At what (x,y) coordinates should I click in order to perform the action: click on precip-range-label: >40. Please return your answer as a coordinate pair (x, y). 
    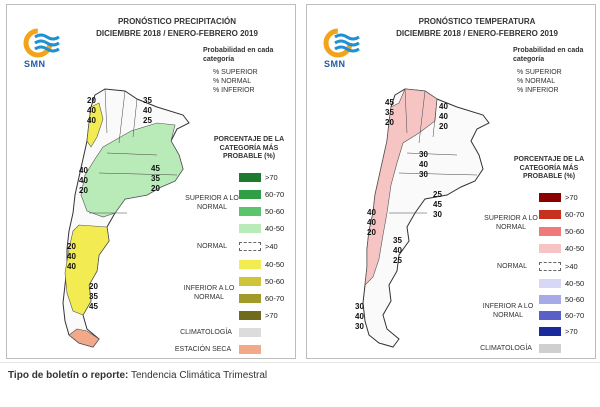
    Looking at the image, I should click on (271, 246).